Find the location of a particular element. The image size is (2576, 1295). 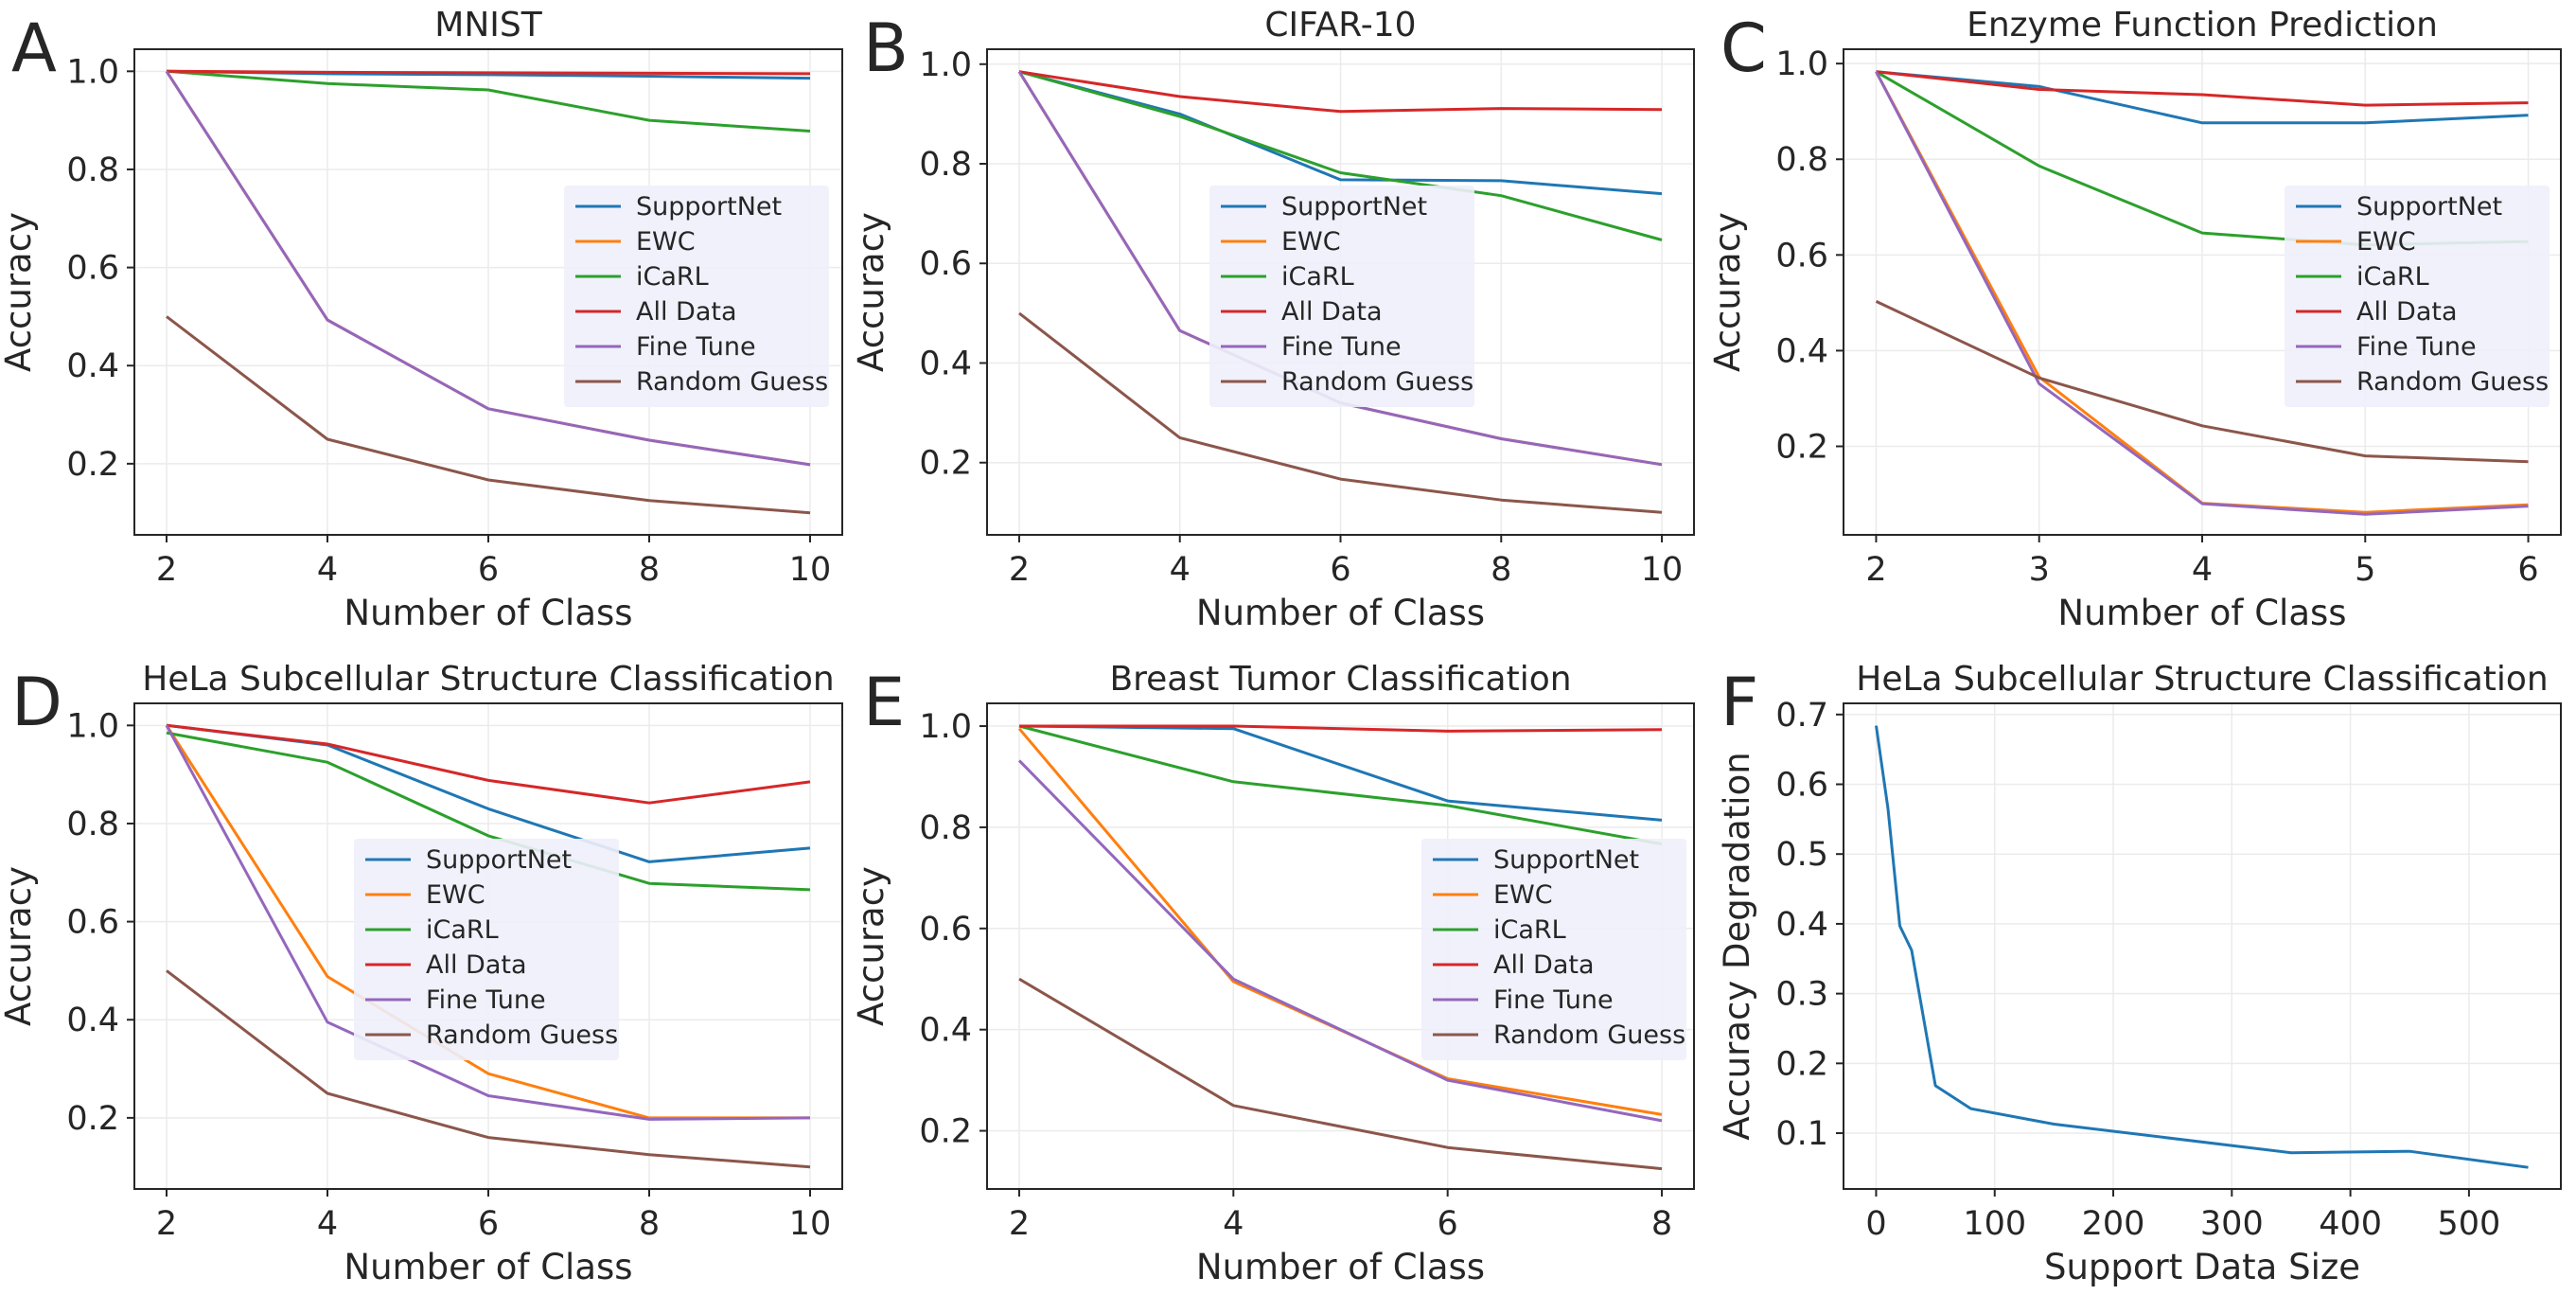

panel-title: Breast Tumor Classification is located at coordinates (1340, 679).